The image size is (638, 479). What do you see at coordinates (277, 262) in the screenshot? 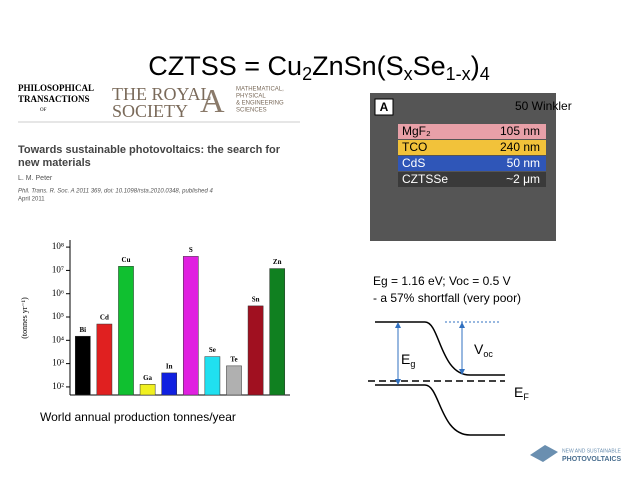
I see `bar-label: Zn` at bounding box center [277, 262].